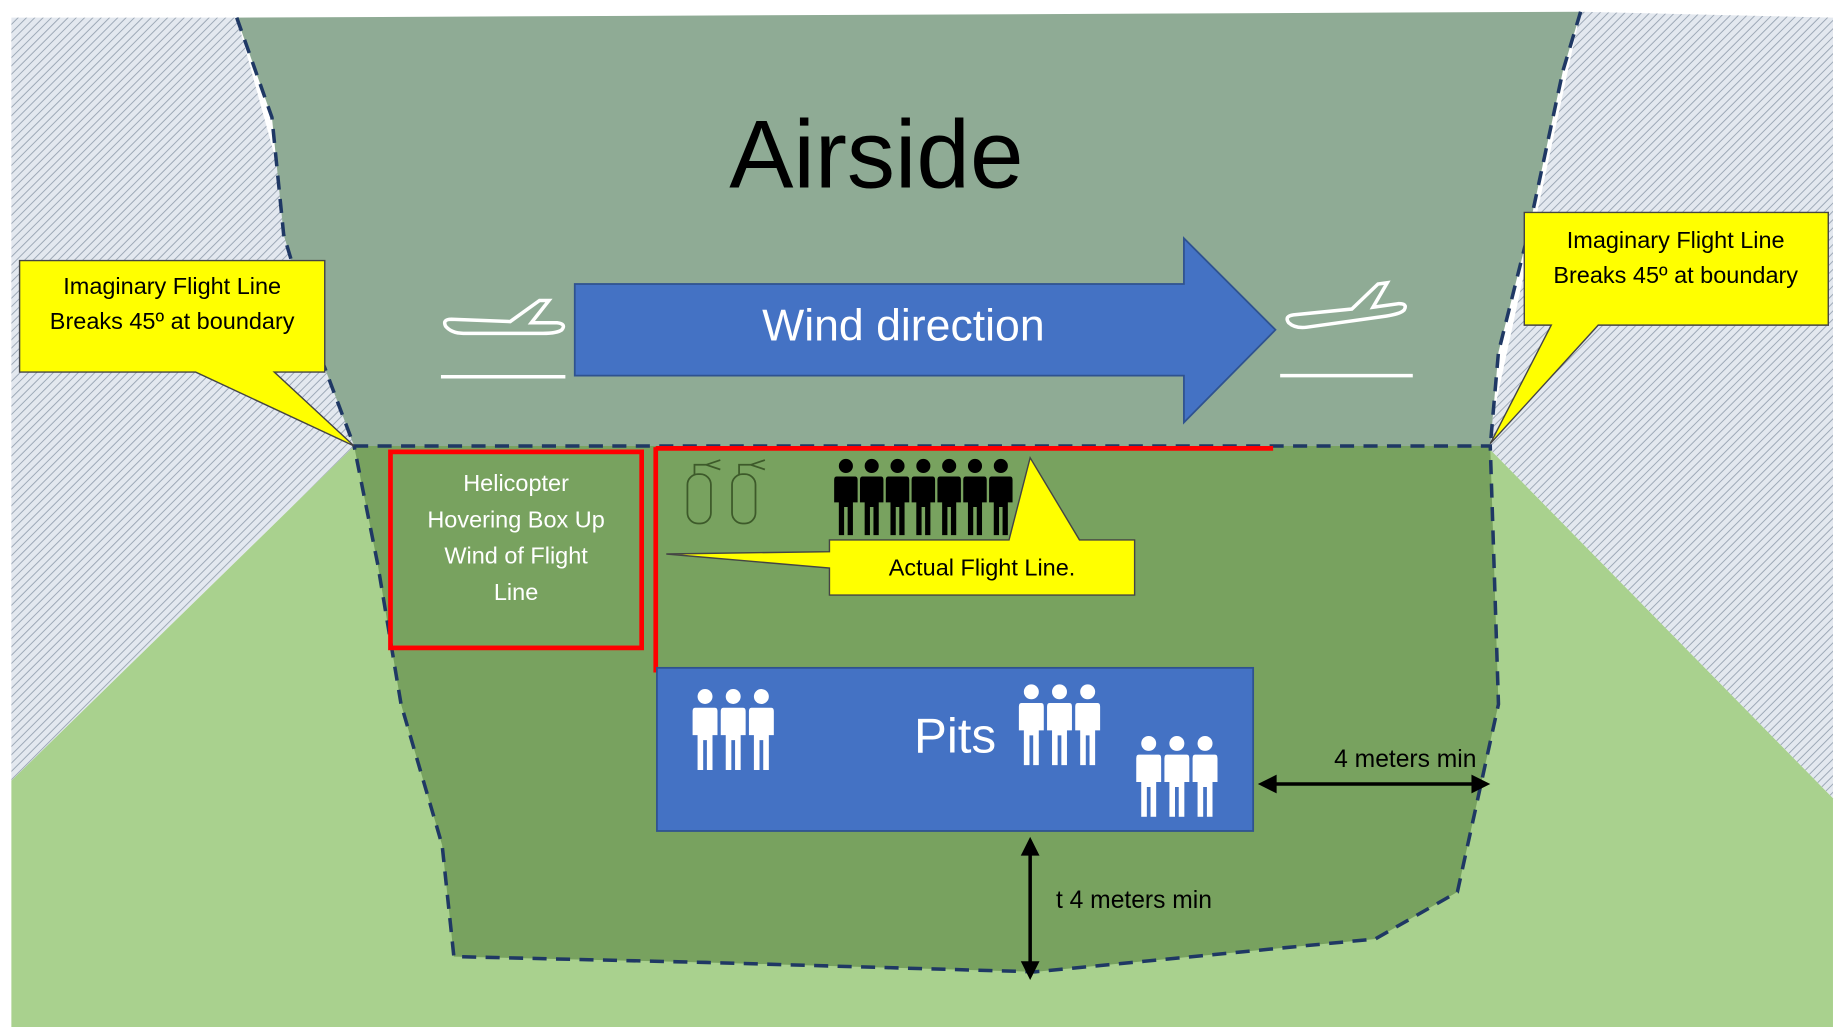 The image size is (1842, 1027). What do you see at coordinates (1405, 759) in the screenshot?
I see `dimension-label: 4 meters min` at bounding box center [1405, 759].